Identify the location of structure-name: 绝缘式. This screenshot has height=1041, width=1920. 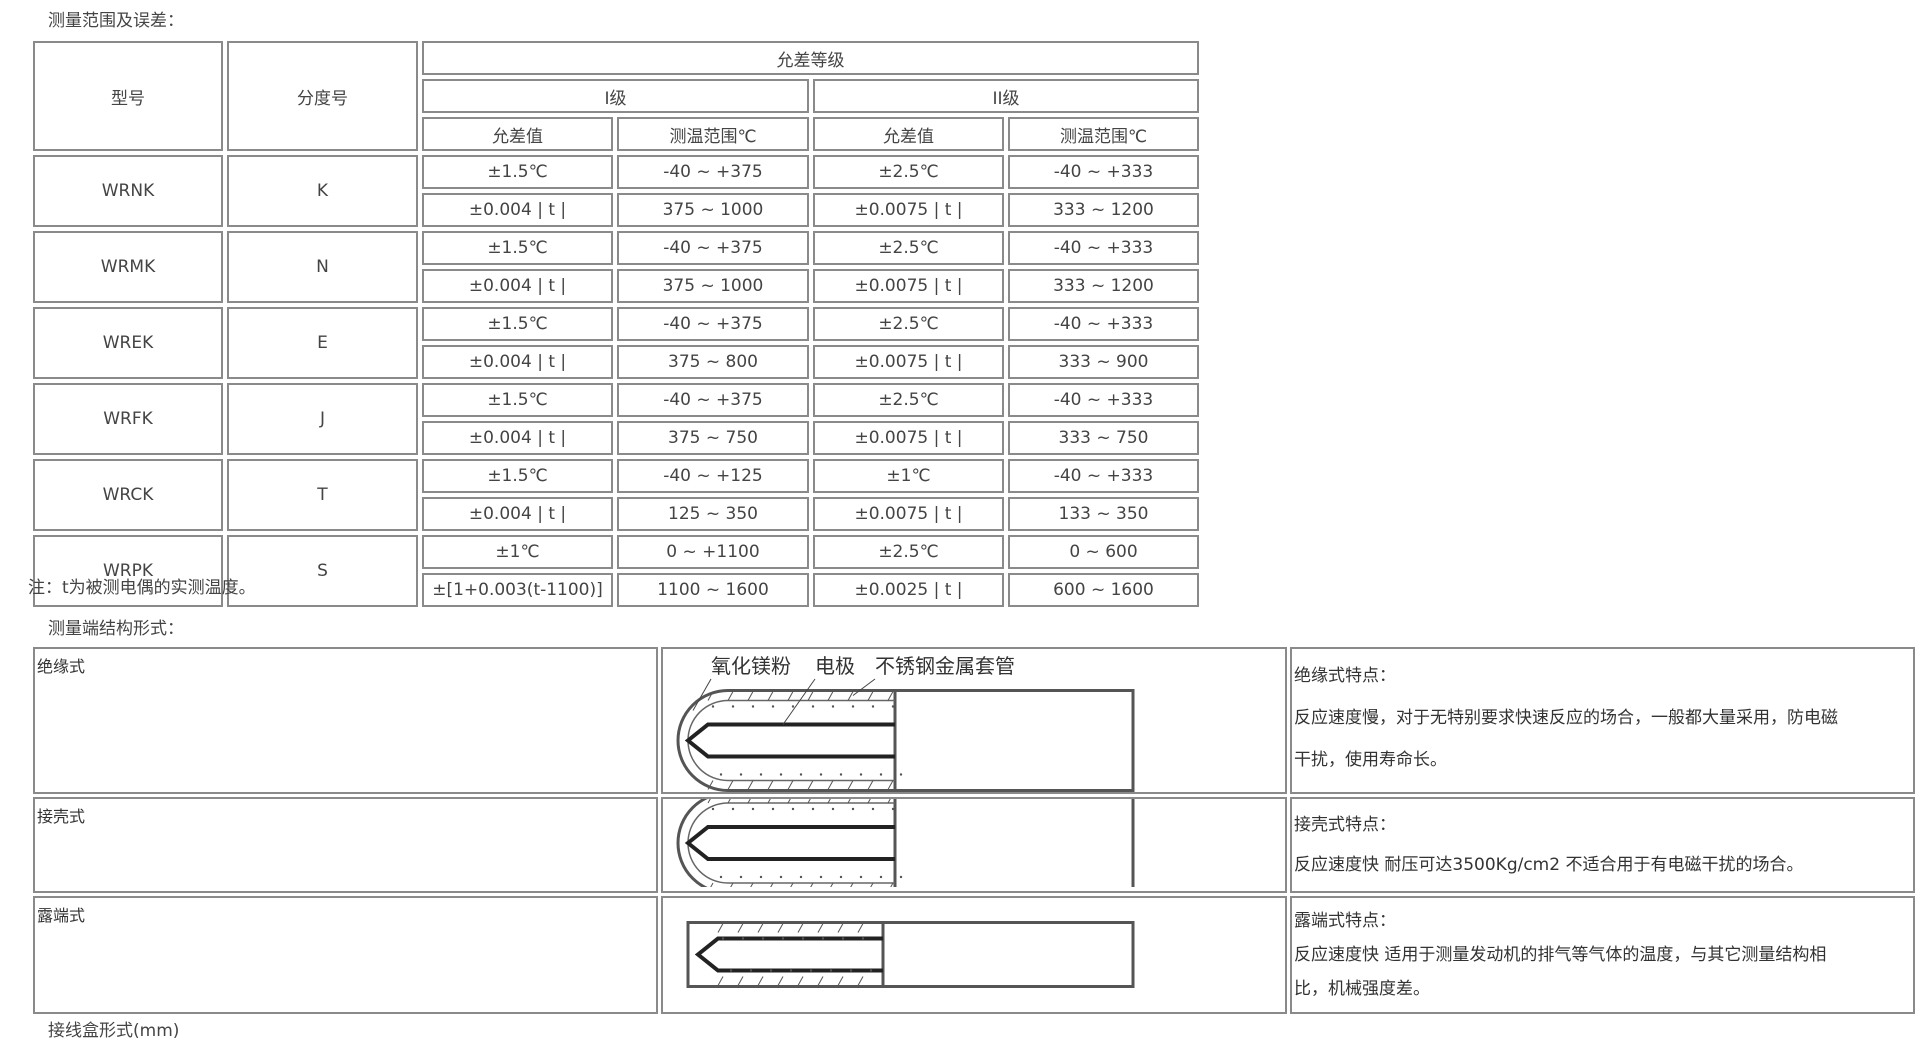
(61, 666).